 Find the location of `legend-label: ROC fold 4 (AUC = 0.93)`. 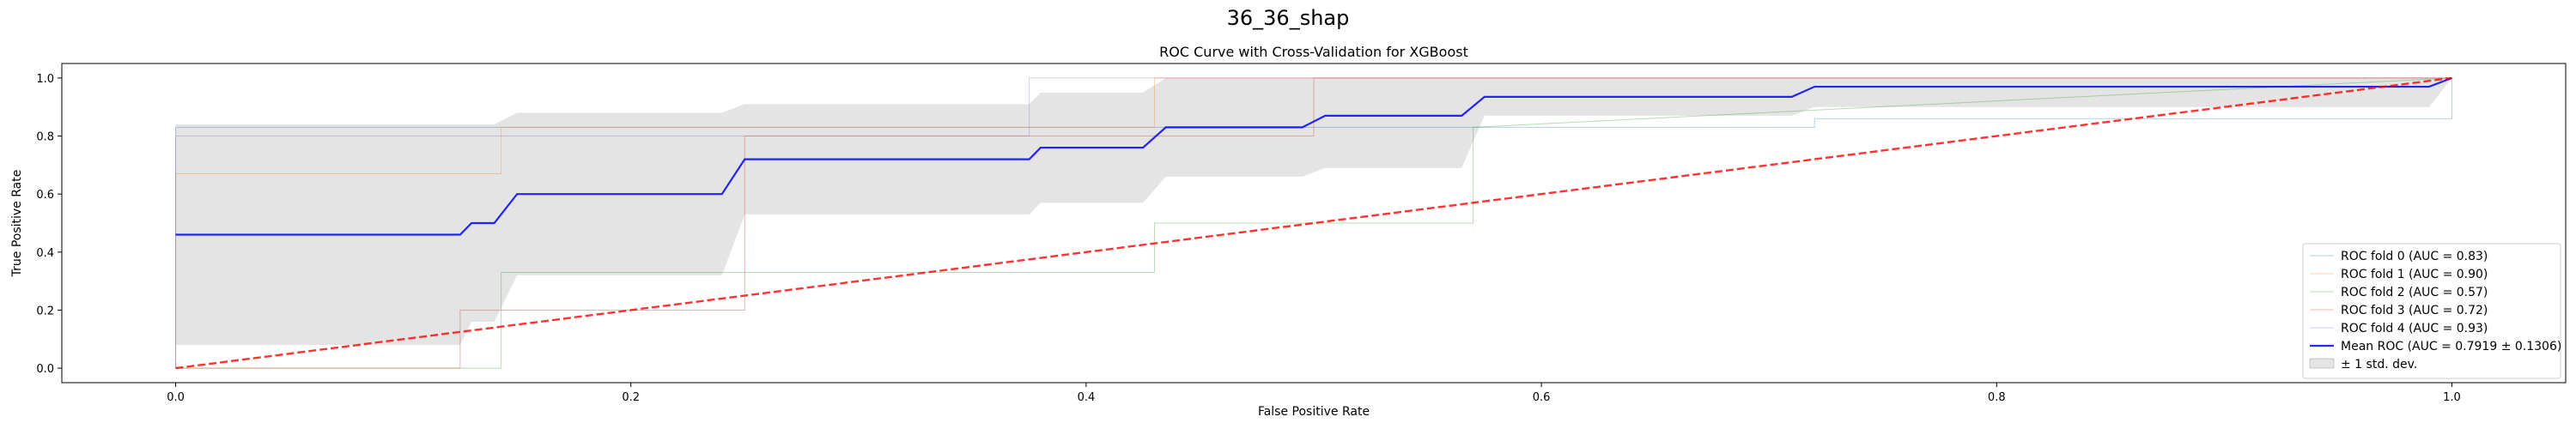

legend-label: ROC fold 4 (AUC = 0.93) is located at coordinates (2414, 329).